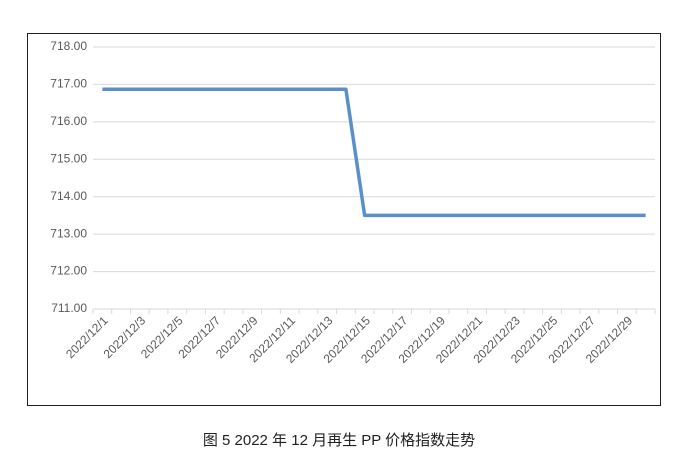 Image resolution: width=678 pixels, height=471 pixels. What do you see at coordinates (339, 440) in the screenshot?
I see `chart-caption: 图 5 2022 年 12 月再生 PP 价格指数走势` at bounding box center [339, 440].